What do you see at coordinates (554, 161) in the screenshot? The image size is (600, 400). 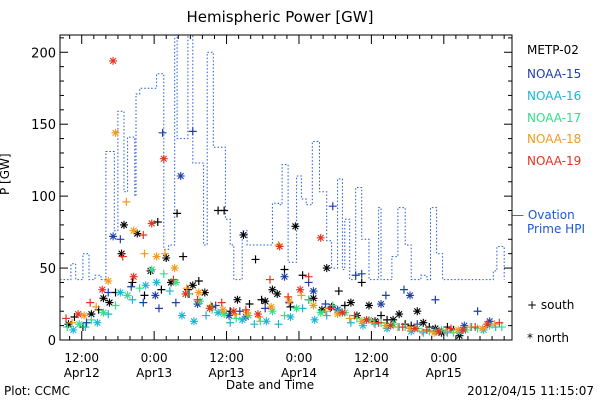 I see `legend-item-noaa19: NOAA-19` at bounding box center [554, 161].